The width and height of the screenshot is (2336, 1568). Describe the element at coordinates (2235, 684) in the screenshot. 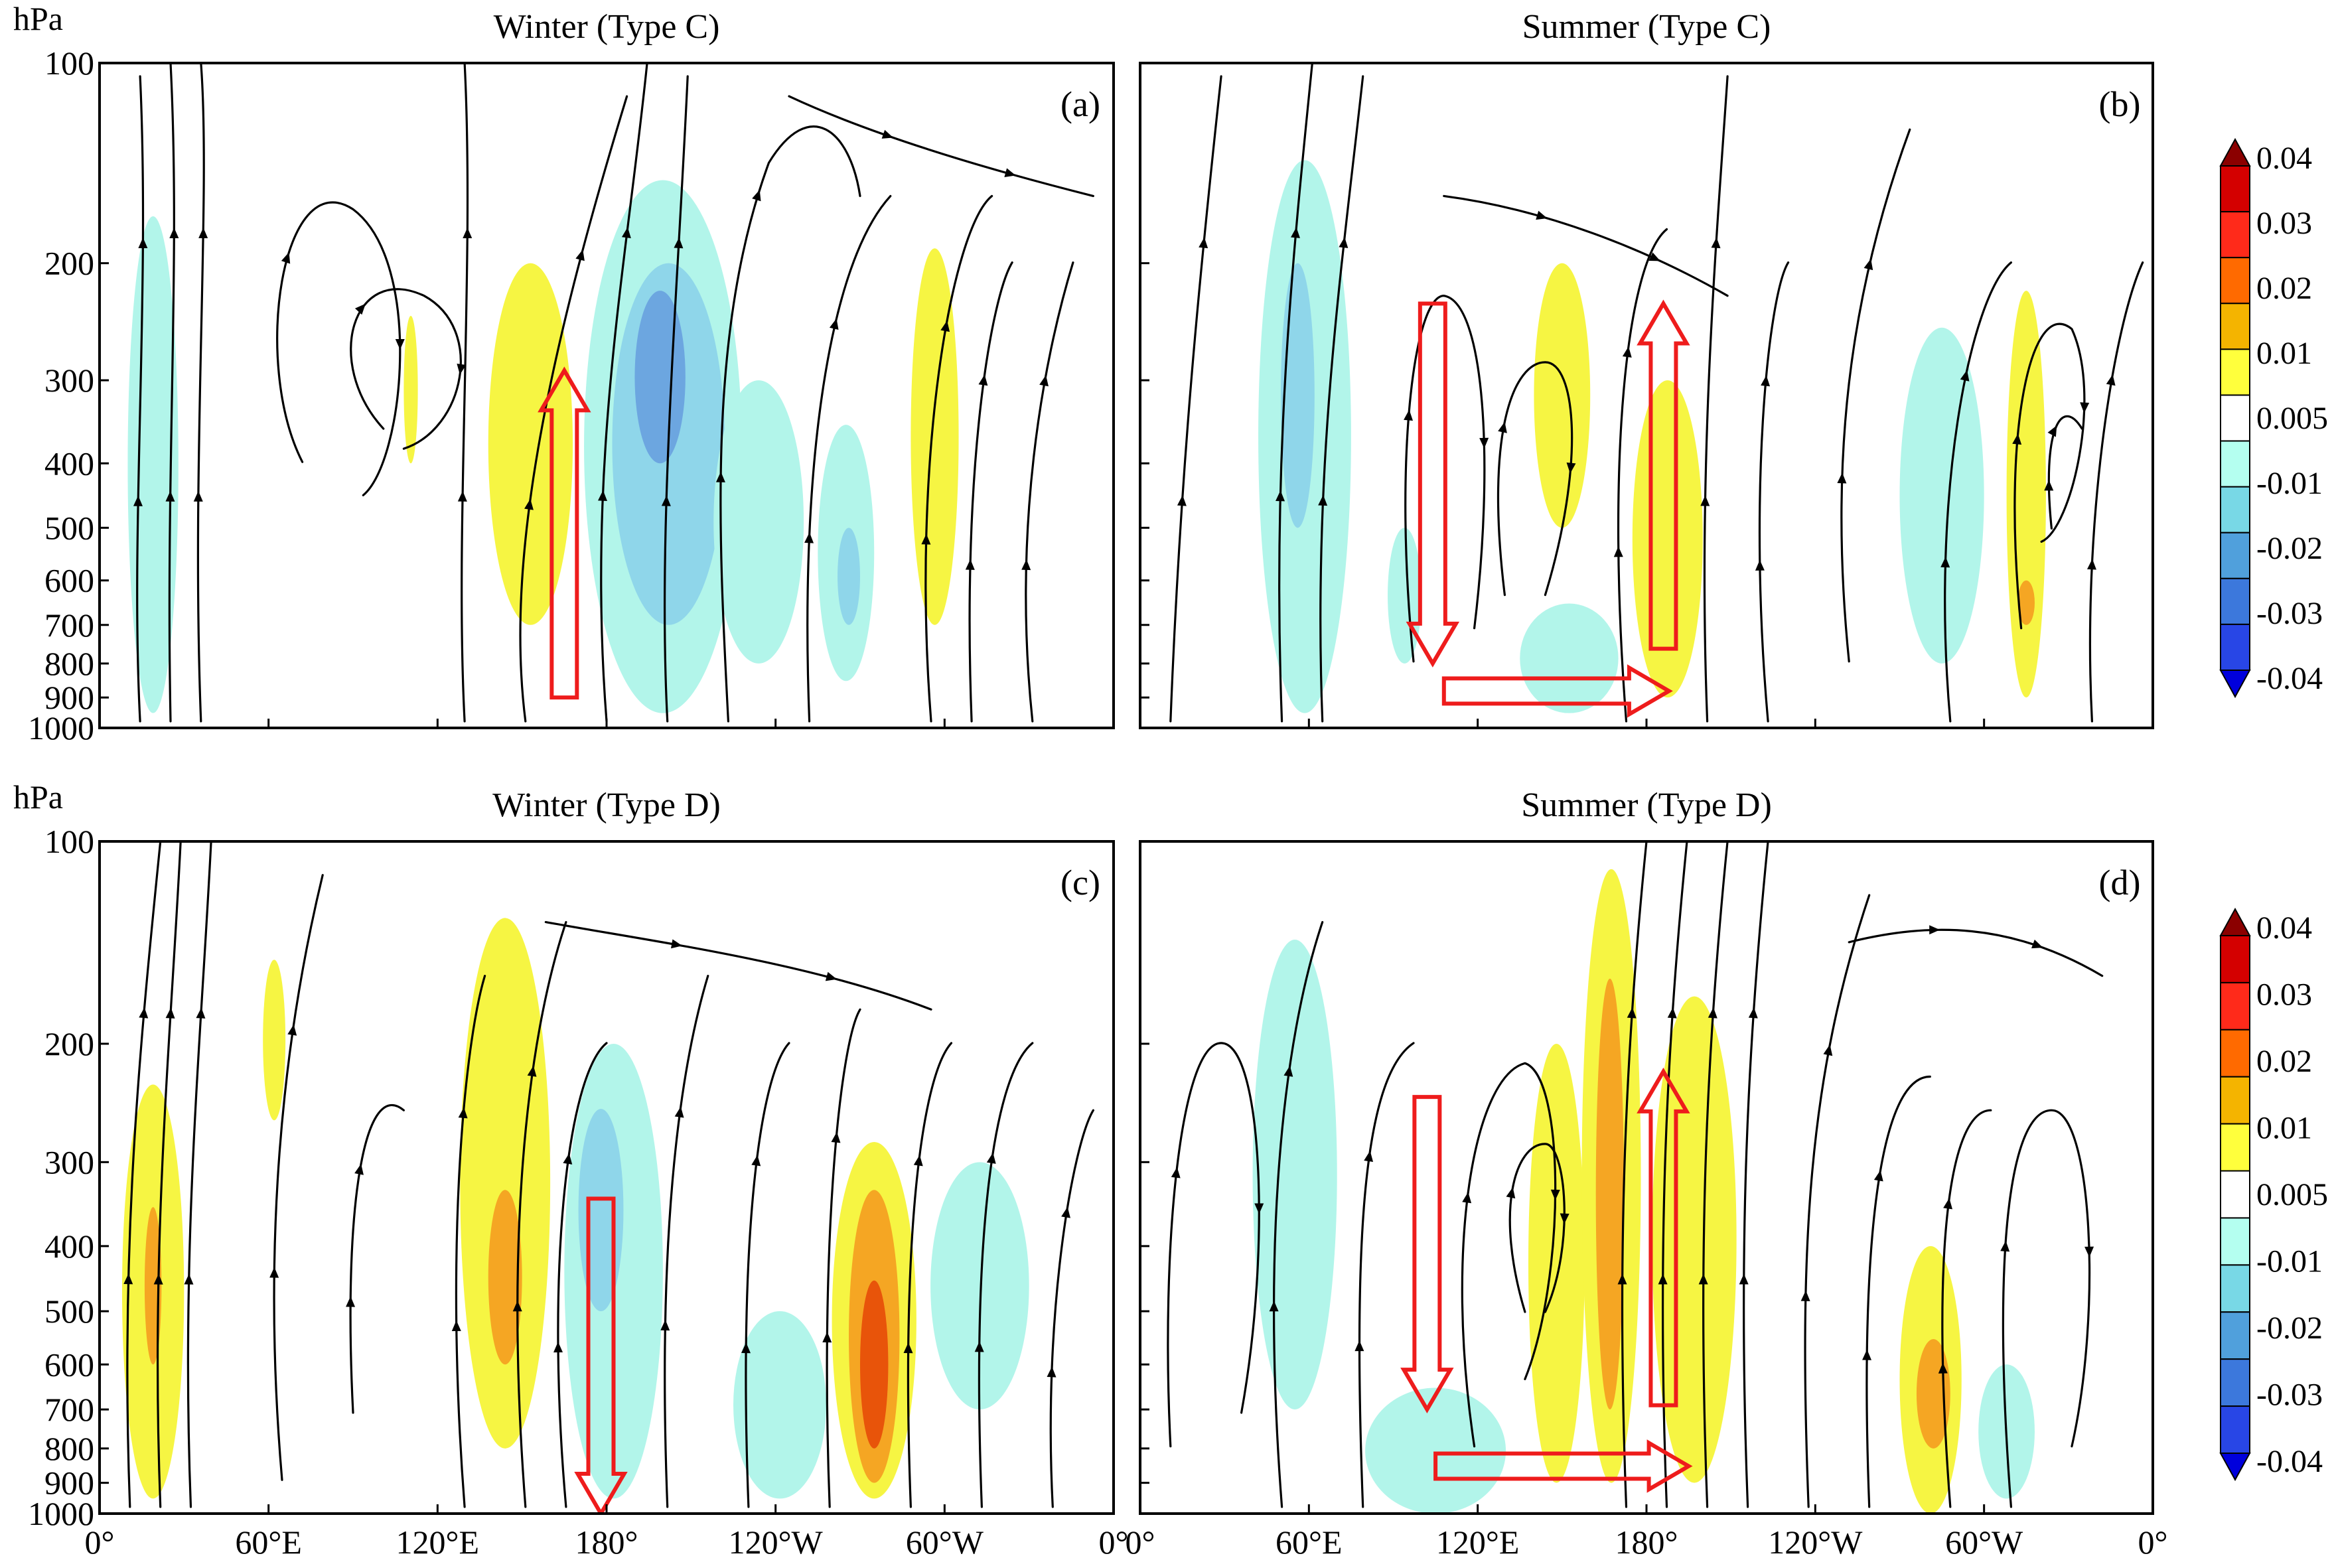

I see `colorbar-bottom-triangle` at that location.